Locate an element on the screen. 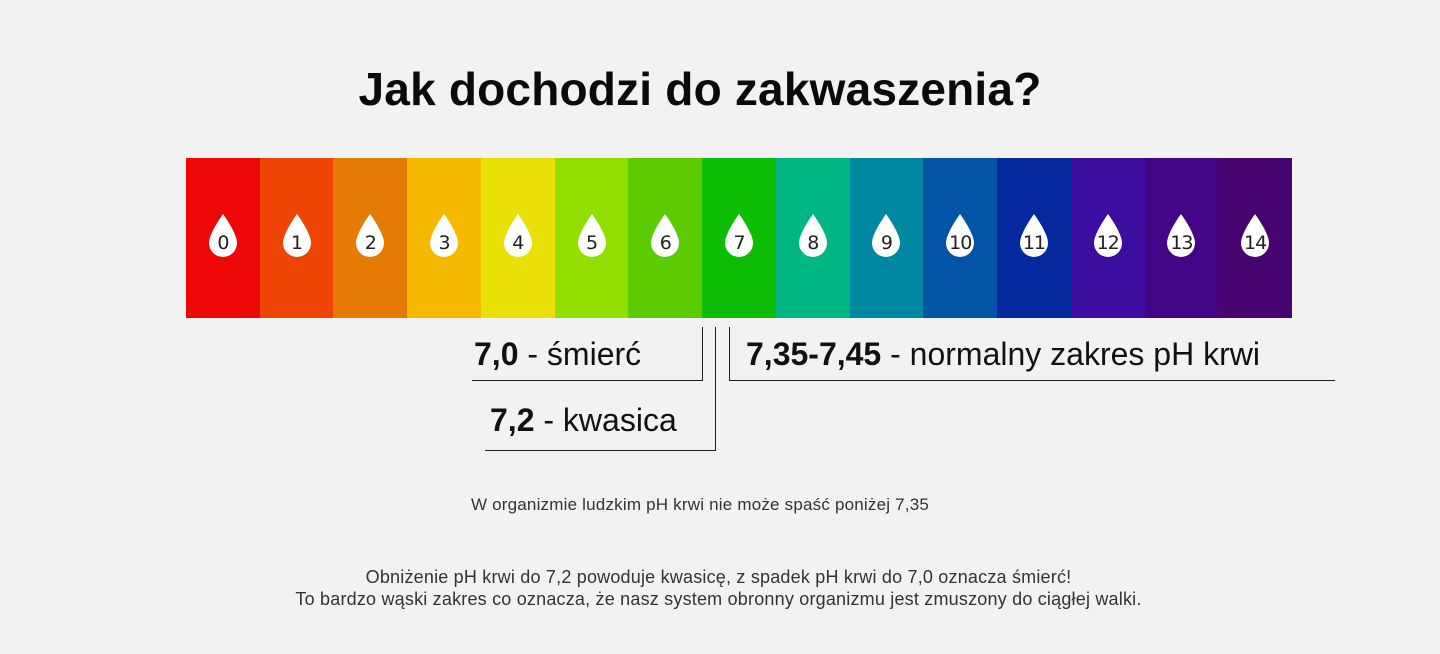  drop-icon: 11 is located at coordinates (1034, 236).